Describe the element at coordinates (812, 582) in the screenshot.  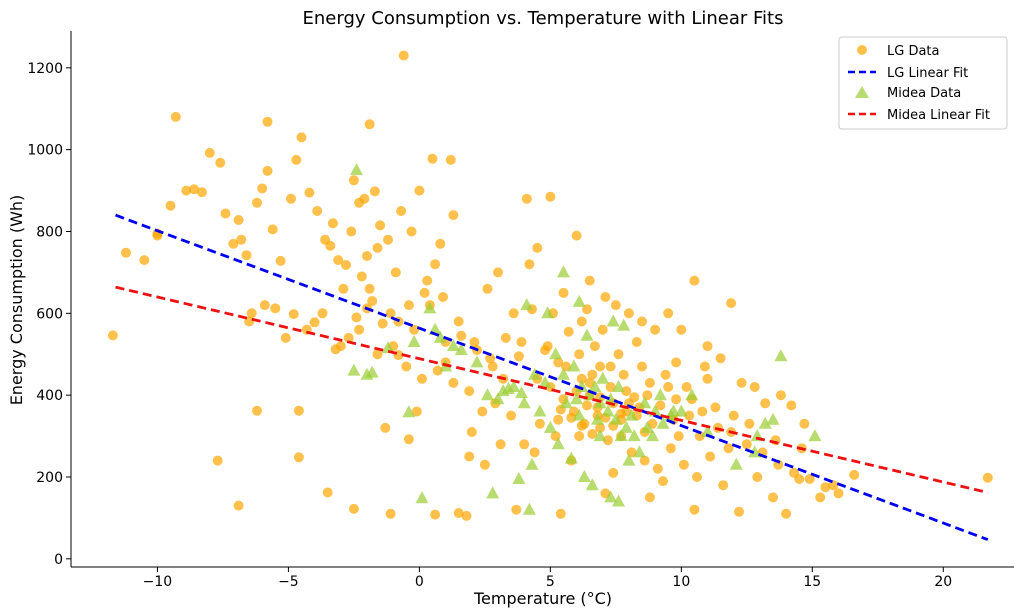
I see `x-tick-label: 15` at that location.